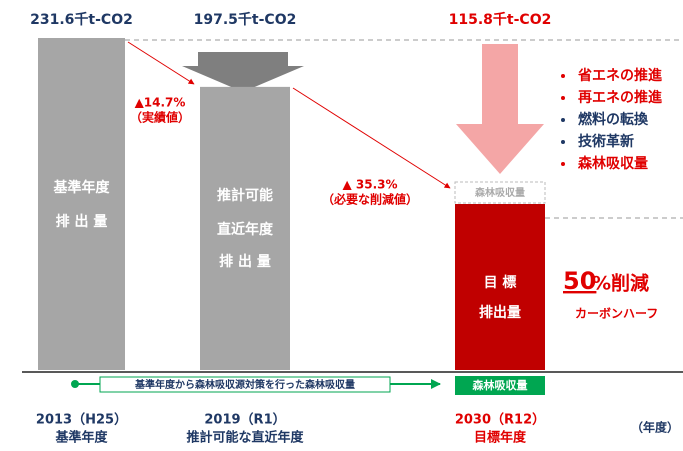 This screenshot has height=451, width=683. What do you see at coordinates (613, 163) in the screenshot?
I see `measure-item: 森林吸収量` at bounding box center [613, 163].